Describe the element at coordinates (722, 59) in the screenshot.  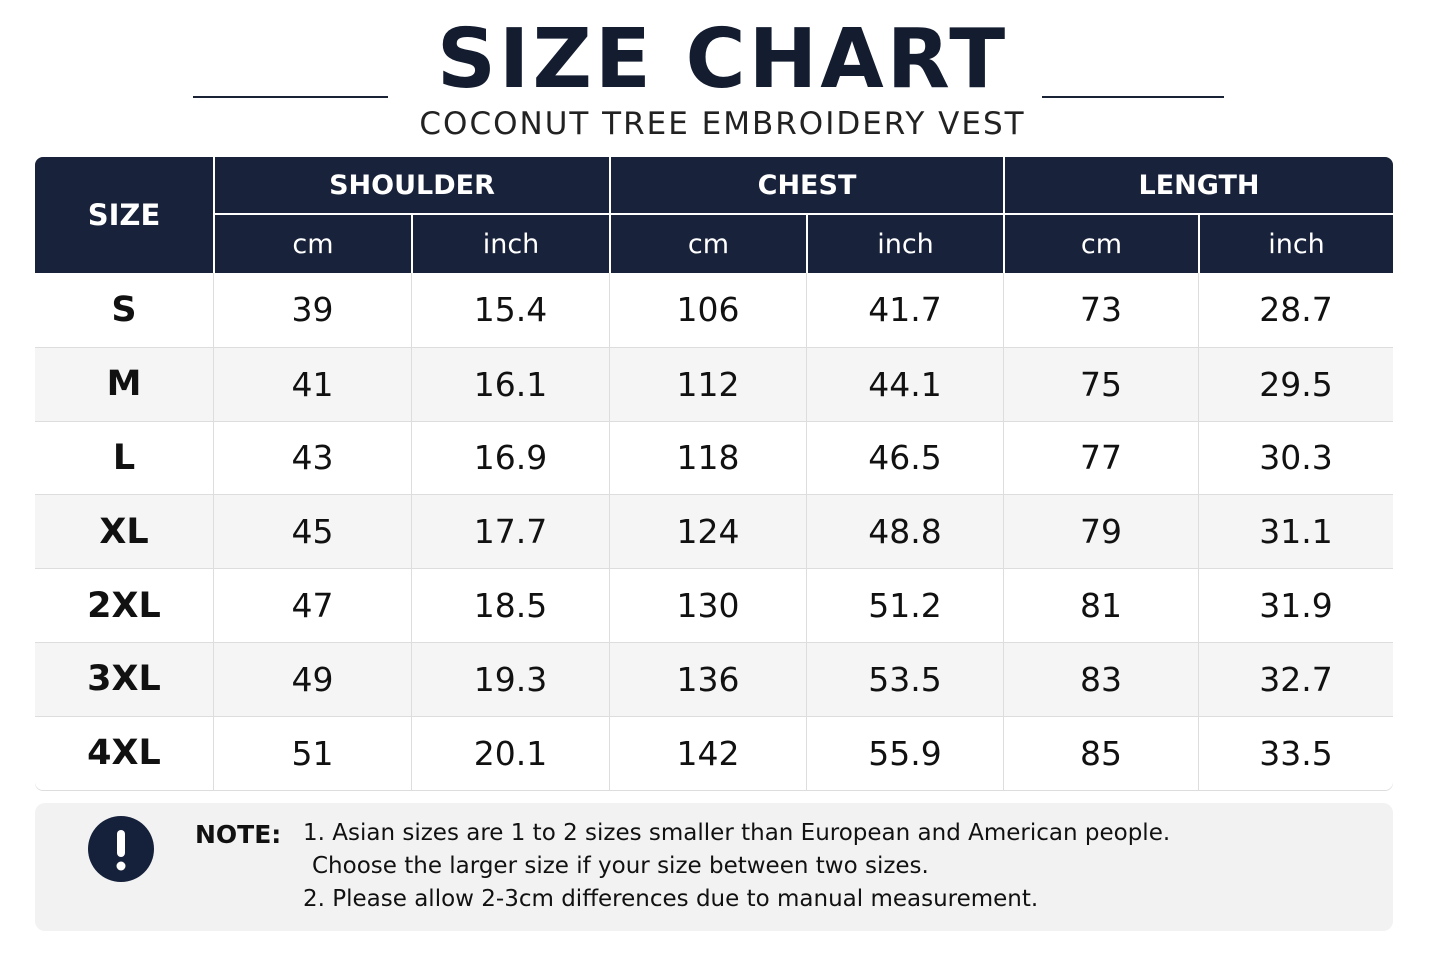
I see `title: SIZE CHART` at that location.